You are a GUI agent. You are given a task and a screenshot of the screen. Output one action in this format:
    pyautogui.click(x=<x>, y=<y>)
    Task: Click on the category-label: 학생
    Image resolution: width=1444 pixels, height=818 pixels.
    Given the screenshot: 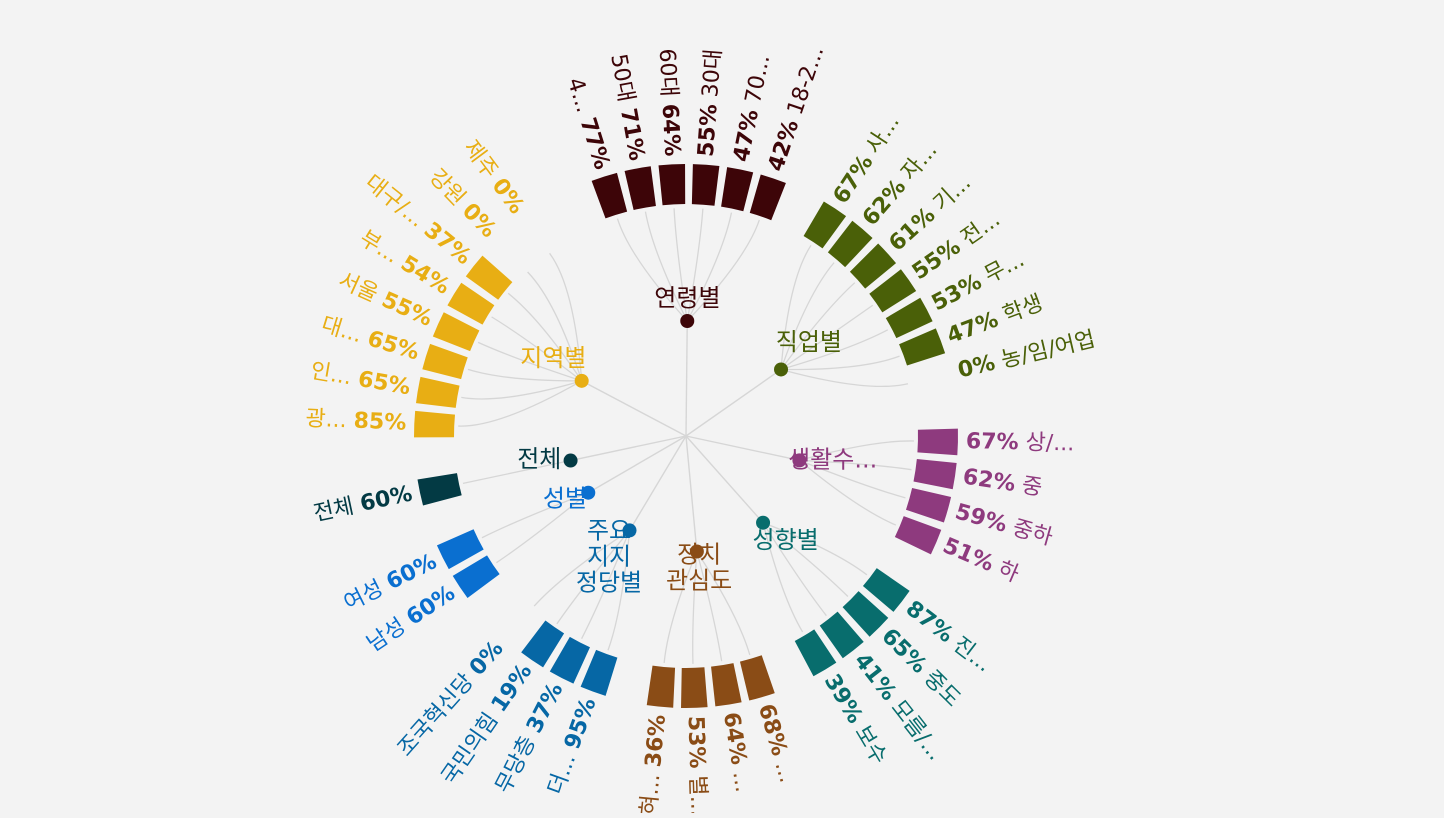 What is the action you would take?
    pyautogui.click(x=1019, y=311)
    